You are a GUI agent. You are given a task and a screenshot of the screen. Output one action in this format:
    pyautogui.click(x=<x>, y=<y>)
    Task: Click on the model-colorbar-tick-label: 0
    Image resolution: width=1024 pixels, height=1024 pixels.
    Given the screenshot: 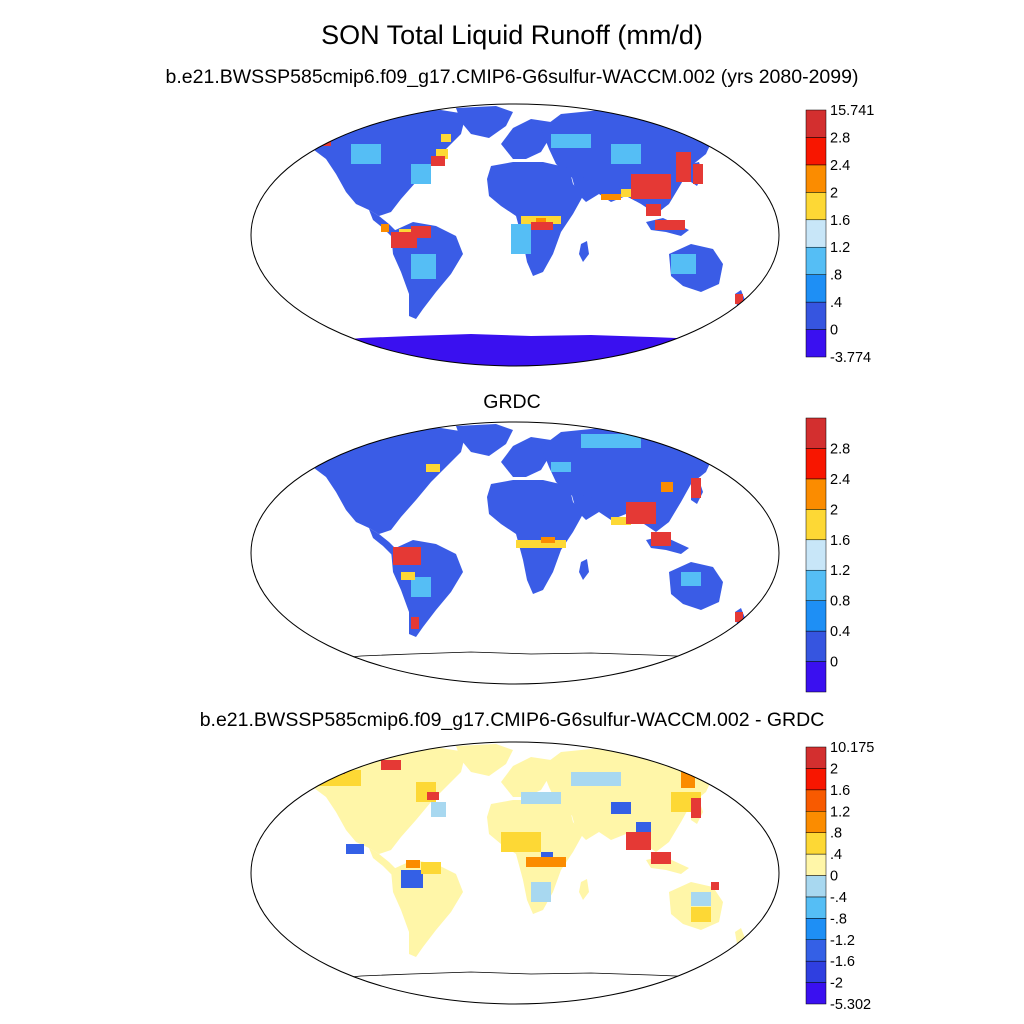 What is the action you would take?
    pyautogui.click(x=834, y=331)
    